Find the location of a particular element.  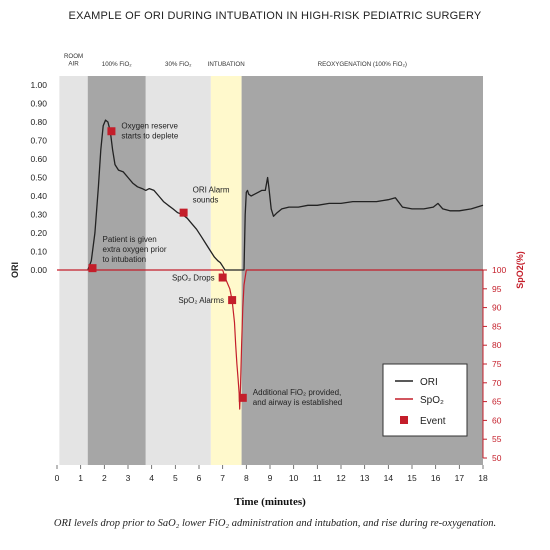

spo2-tick-label: 60 is located at coordinates (497, 420).